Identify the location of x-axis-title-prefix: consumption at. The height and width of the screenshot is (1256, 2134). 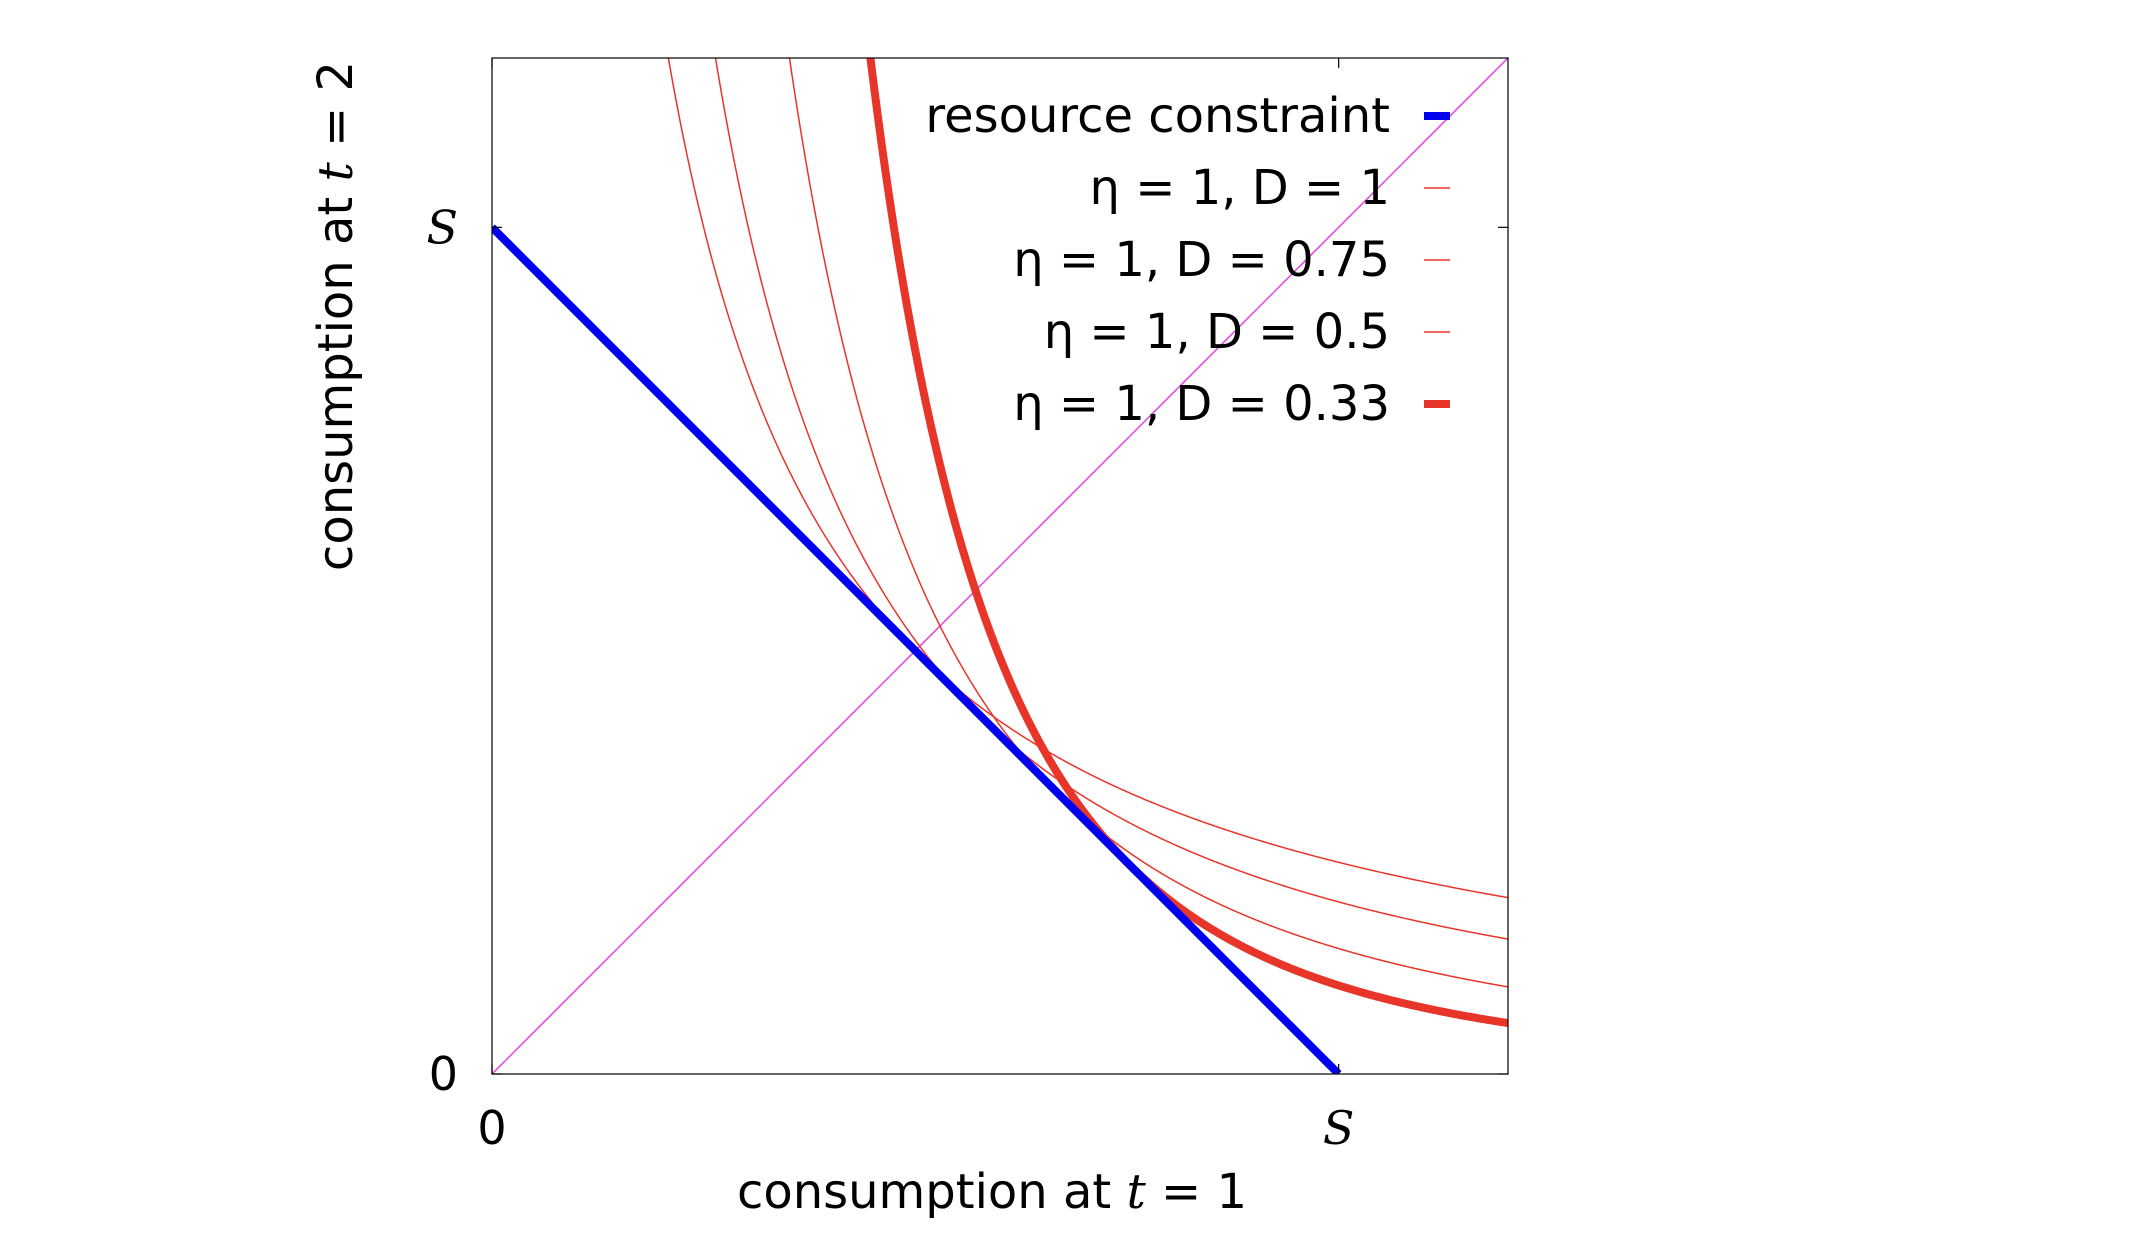
(932, 1192).